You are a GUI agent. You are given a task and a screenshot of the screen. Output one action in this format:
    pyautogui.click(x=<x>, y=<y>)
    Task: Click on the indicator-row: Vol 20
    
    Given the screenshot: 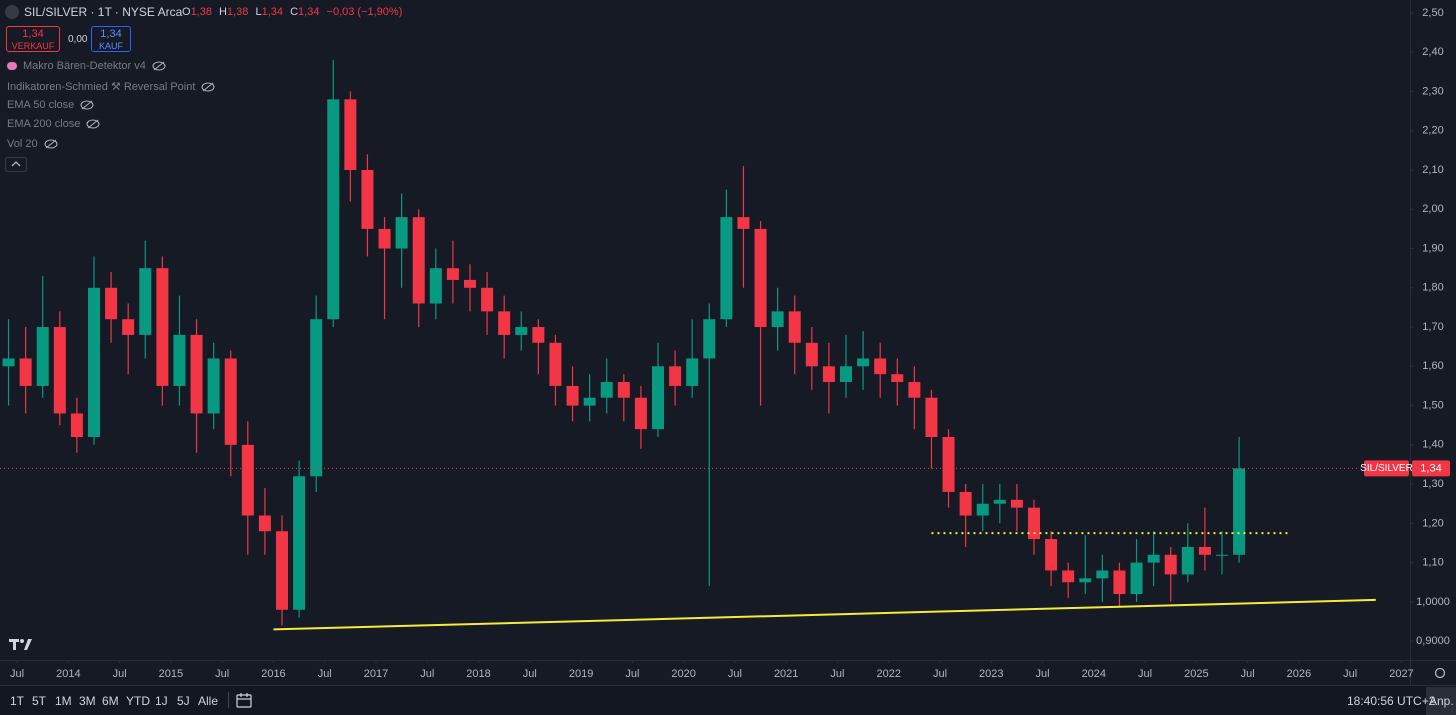 What is the action you would take?
    pyautogui.click(x=32, y=144)
    